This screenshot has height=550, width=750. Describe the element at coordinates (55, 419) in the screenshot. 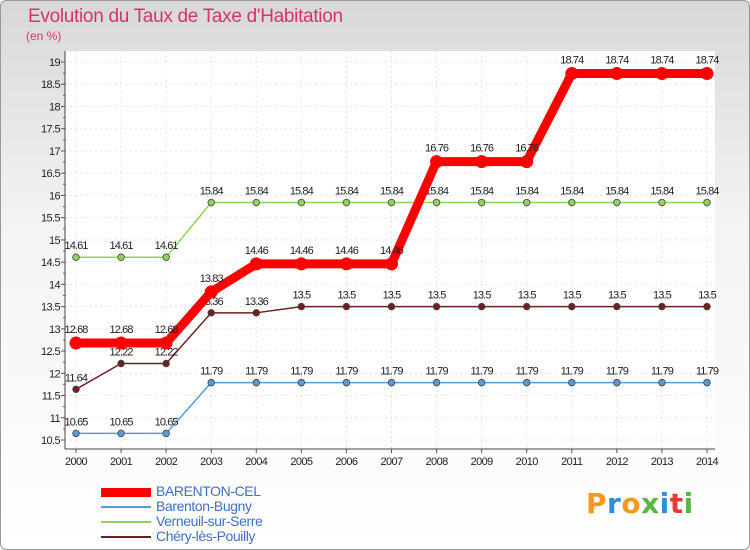

I see `y-tick-label: 11` at that location.